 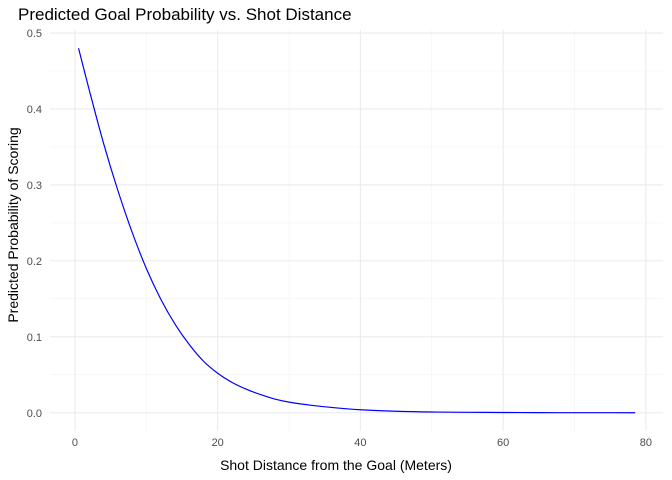 I want to click on y-tick-label: 0.3, so click(x=34, y=186).